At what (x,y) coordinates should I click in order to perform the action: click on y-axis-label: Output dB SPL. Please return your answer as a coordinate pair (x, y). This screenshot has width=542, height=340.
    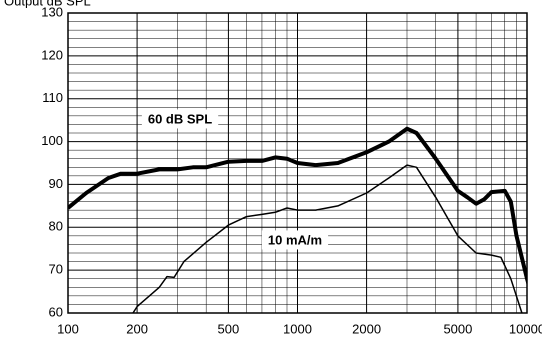
    Looking at the image, I should click on (47, 4).